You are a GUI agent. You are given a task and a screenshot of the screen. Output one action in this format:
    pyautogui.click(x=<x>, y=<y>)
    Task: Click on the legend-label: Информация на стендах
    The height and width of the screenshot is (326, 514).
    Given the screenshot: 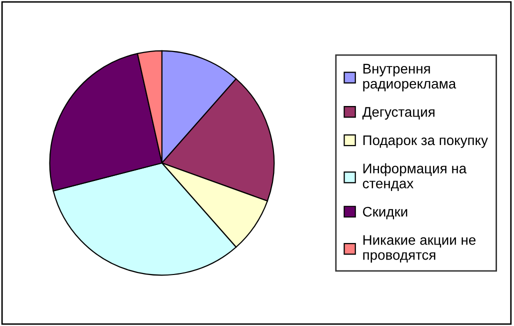 What is the action you would take?
    pyautogui.click(x=414, y=177)
    